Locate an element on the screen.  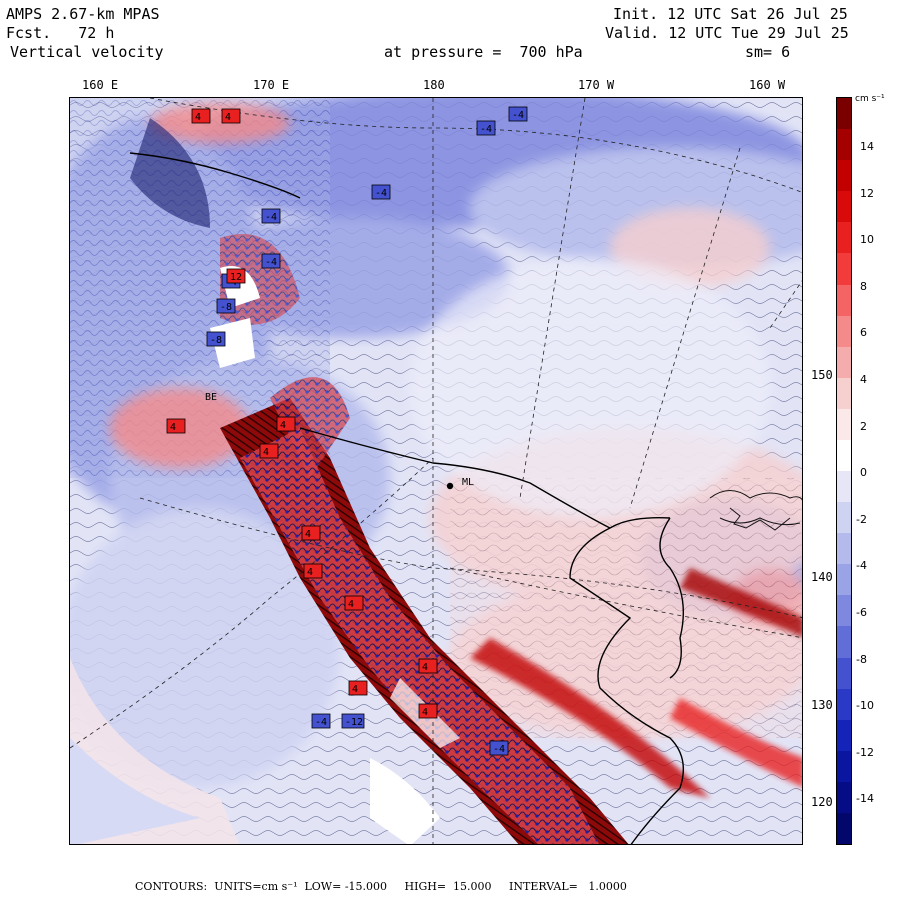
station-label-2: BE is located at coordinates (211, 397).